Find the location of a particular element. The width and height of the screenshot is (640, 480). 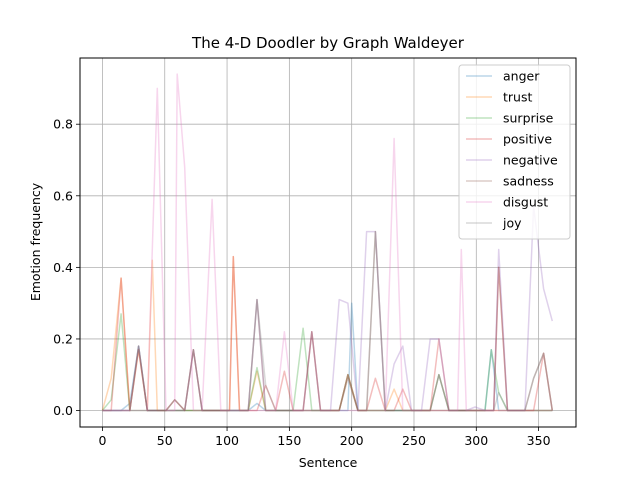

y-tick-label: 0.4 is located at coordinates (63, 267).